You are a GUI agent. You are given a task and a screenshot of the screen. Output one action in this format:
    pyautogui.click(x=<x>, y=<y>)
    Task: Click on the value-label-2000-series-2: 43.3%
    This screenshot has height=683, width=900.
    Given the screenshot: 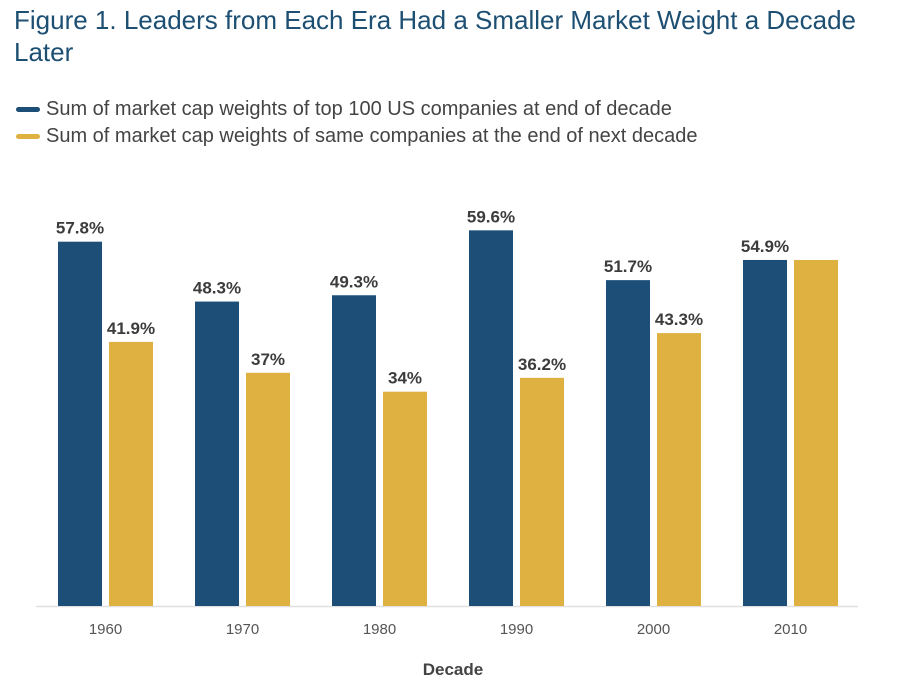 What is the action you would take?
    pyautogui.click(x=679, y=319)
    